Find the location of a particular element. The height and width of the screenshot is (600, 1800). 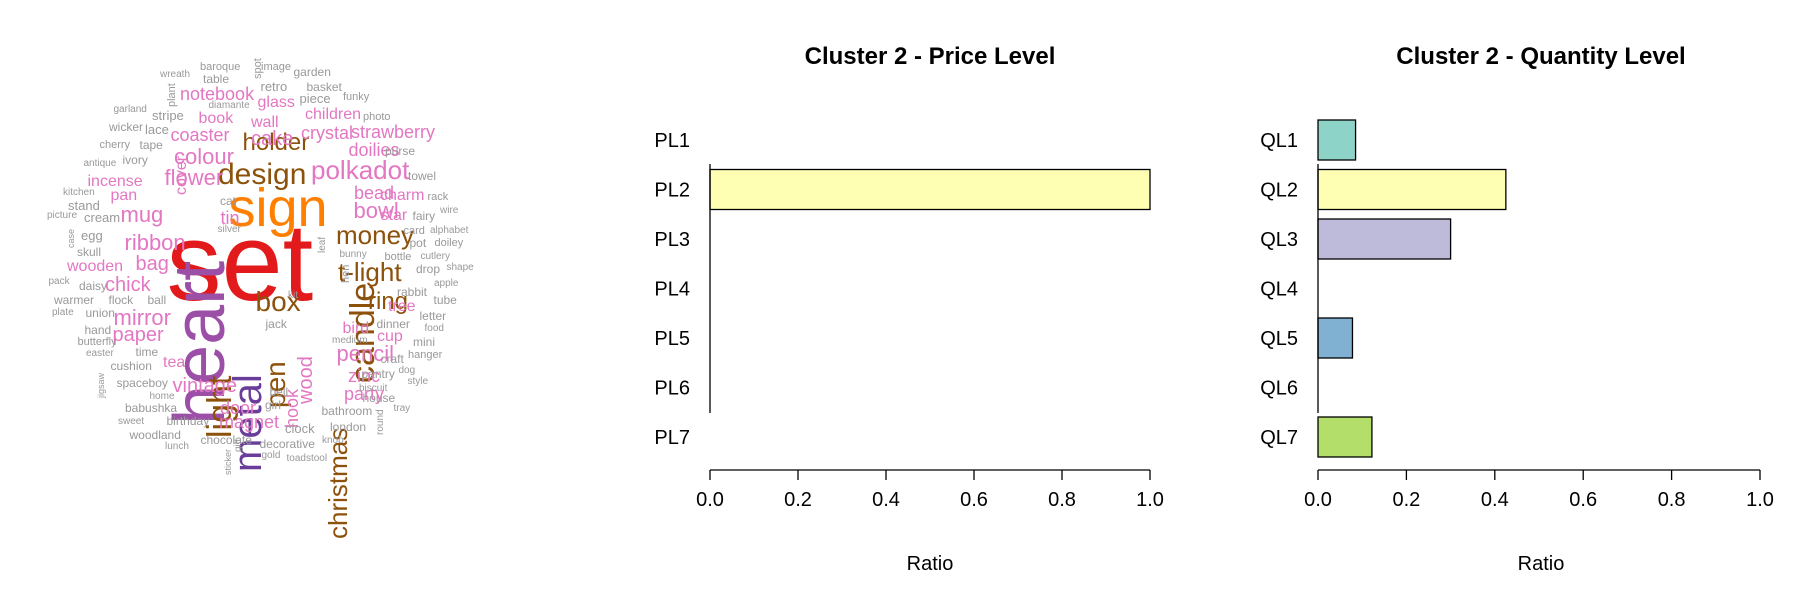

word-cloud-word: ivory is located at coordinates (135, 160).